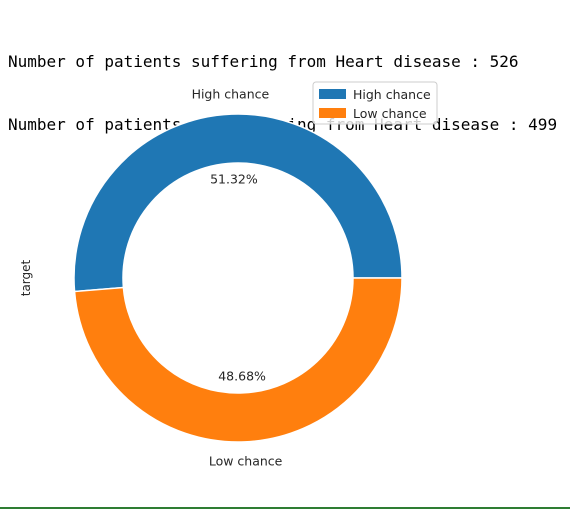  What do you see at coordinates (242, 375) in the screenshot?
I see `slice-percent-low-chance: 48.68%` at bounding box center [242, 375].